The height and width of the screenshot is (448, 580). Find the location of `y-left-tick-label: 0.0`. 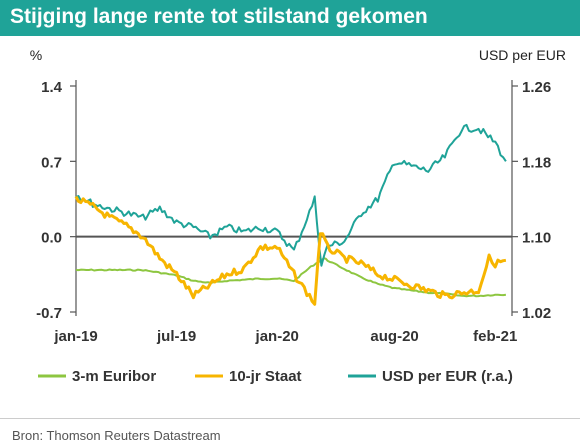

y-left-tick-label: 0.0 is located at coordinates (51, 238).